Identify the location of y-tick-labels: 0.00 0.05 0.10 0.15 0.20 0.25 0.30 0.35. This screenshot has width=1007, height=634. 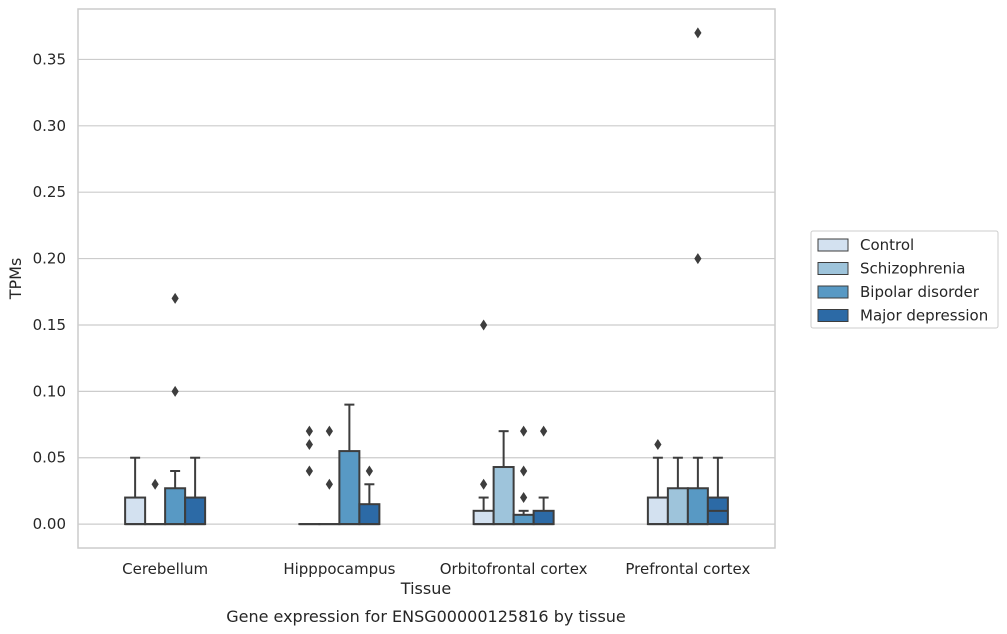
(49, 291).